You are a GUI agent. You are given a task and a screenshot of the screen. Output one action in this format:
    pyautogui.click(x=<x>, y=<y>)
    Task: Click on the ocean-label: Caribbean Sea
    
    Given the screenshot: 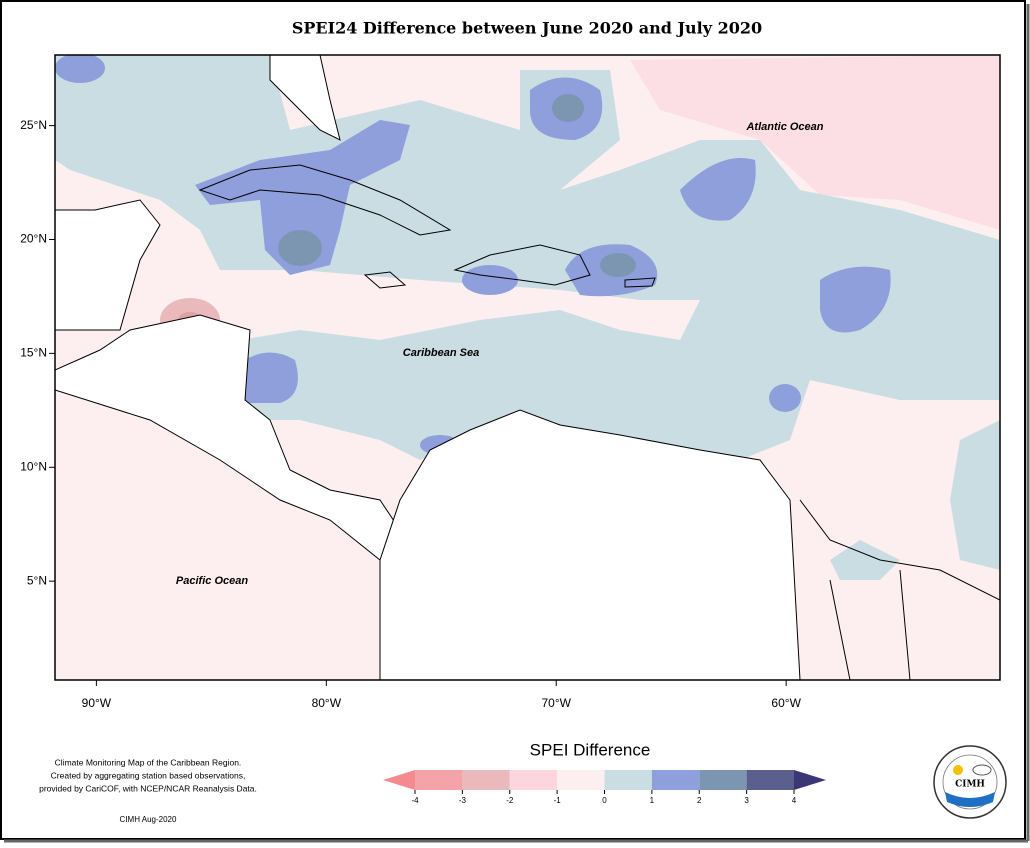 What is the action you would take?
    pyautogui.click(x=441, y=353)
    